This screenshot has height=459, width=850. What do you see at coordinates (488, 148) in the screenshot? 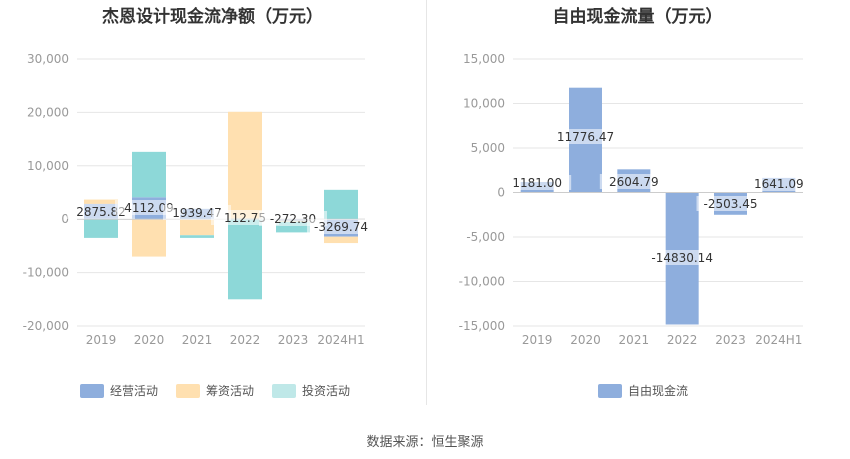
I see `right-y-tick-label: 5,000` at bounding box center [488, 148].